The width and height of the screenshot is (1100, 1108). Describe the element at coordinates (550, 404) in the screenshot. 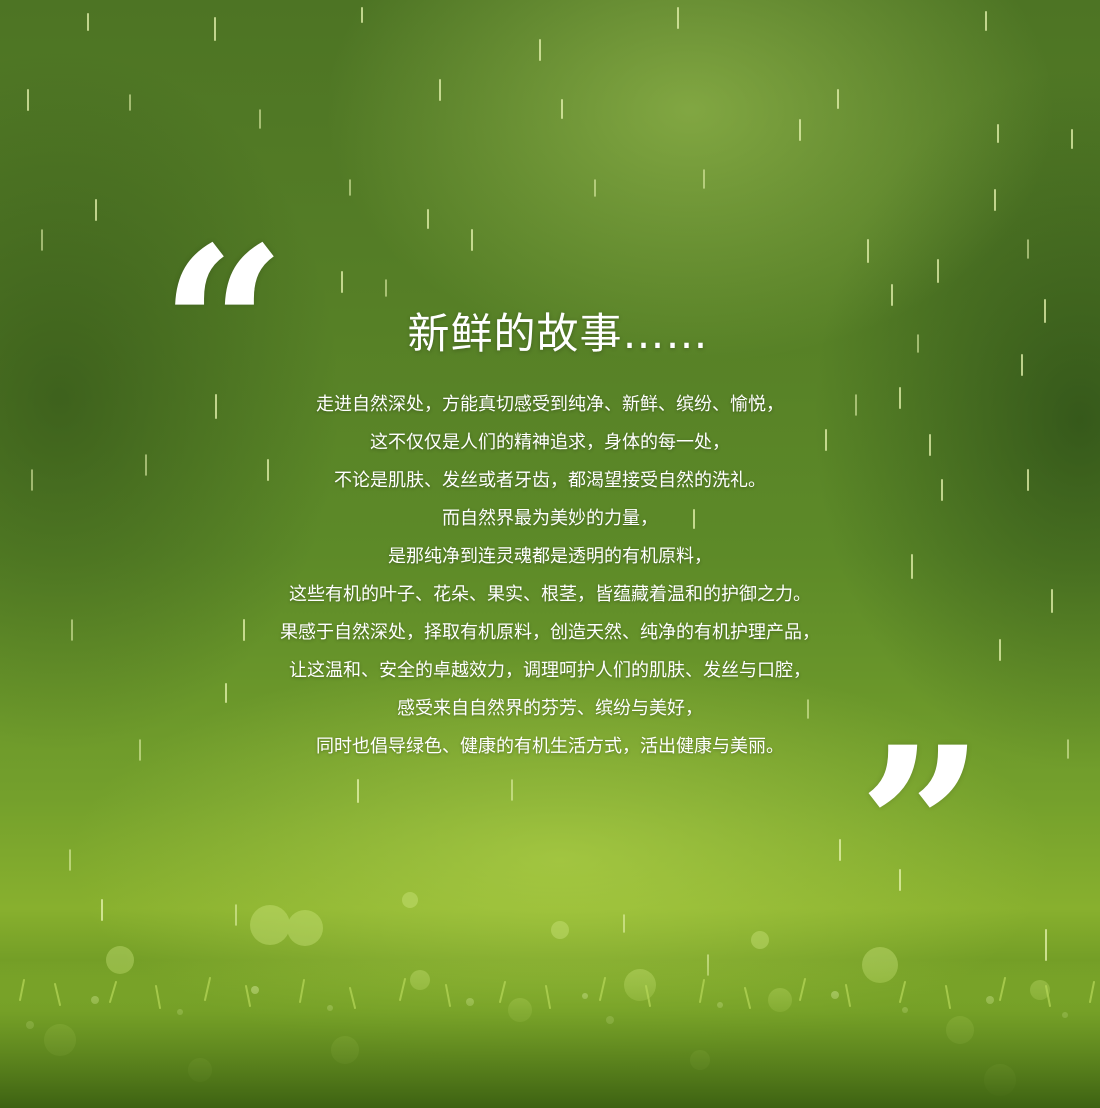

I see `story-line-1: 走进自然深处，方能真切感受到纯净、新鲜、缤纷、愉悦，` at that location.